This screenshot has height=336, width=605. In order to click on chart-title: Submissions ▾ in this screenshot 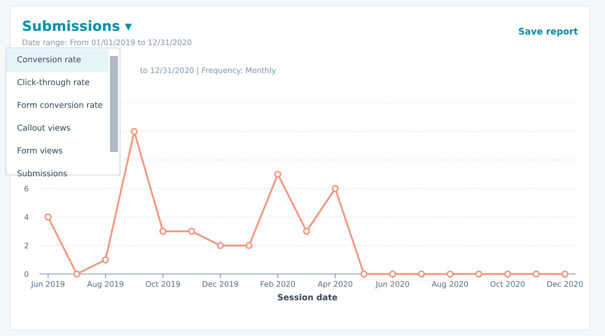, I will do `click(77, 26)`.